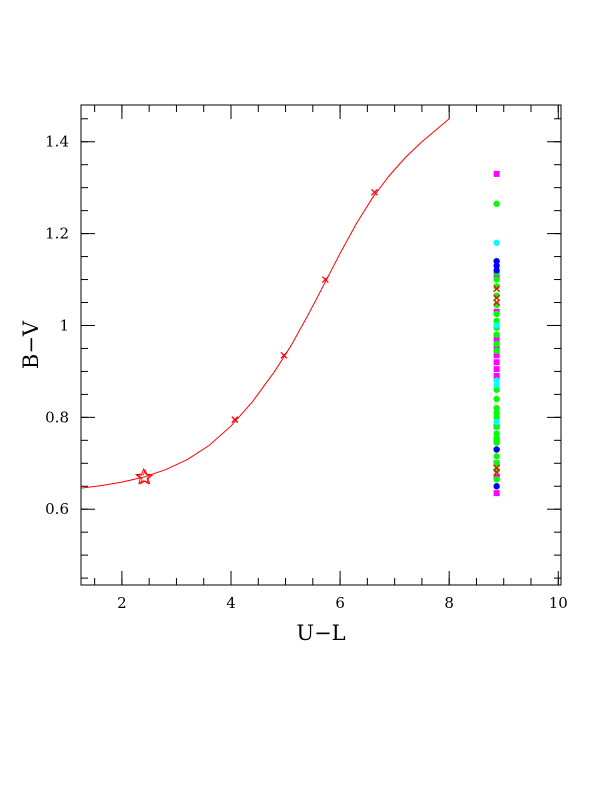 Image resolution: width=612 pixels, height=792 pixels. Describe the element at coordinates (57, 142) in the screenshot. I see `y-tick-label: 1.4` at that location.